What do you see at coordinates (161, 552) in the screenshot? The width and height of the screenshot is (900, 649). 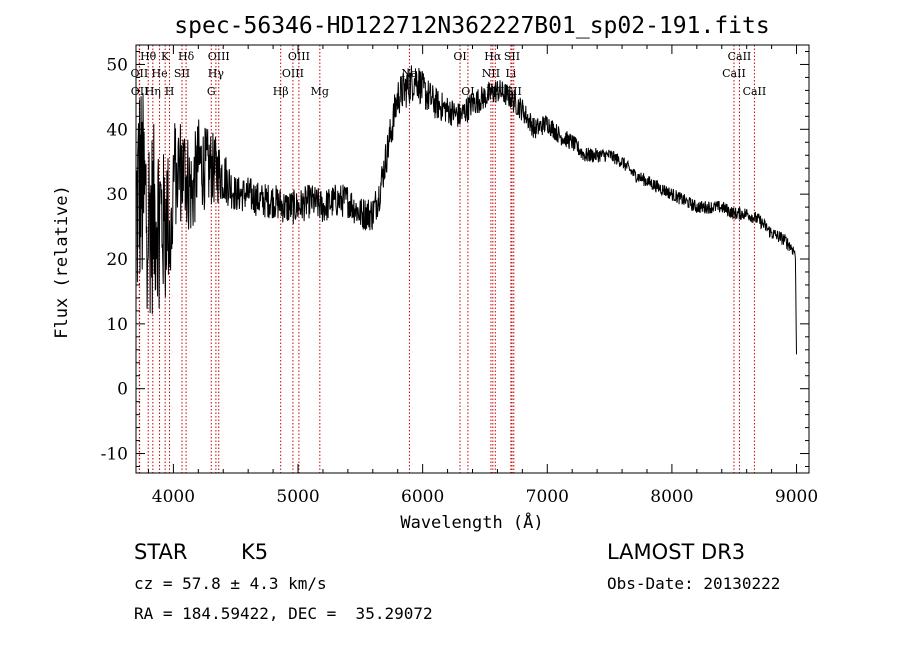 I see `object-class: STAR` at bounding box center [161, 552].